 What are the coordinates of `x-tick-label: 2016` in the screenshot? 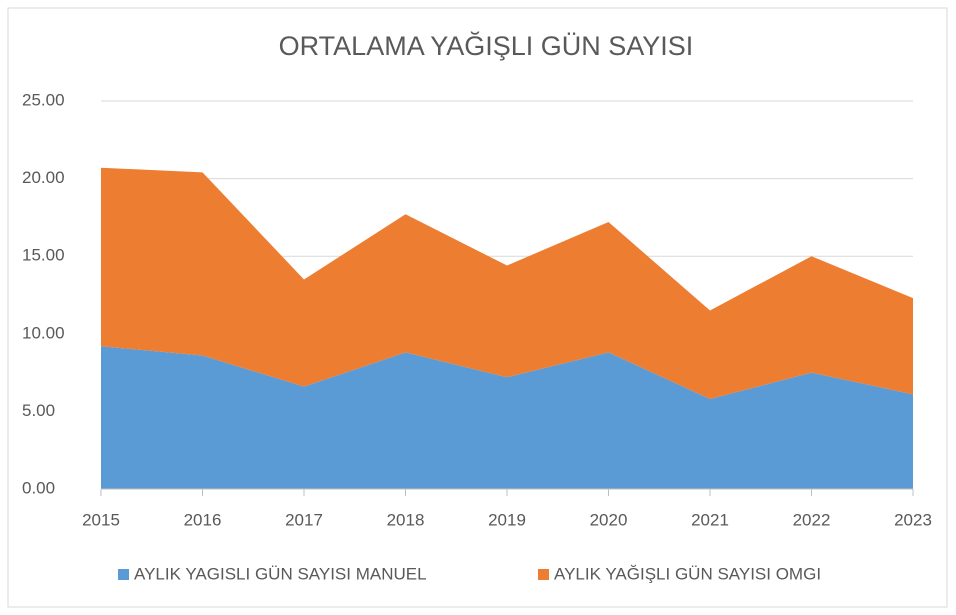 It's located at (203, 519).